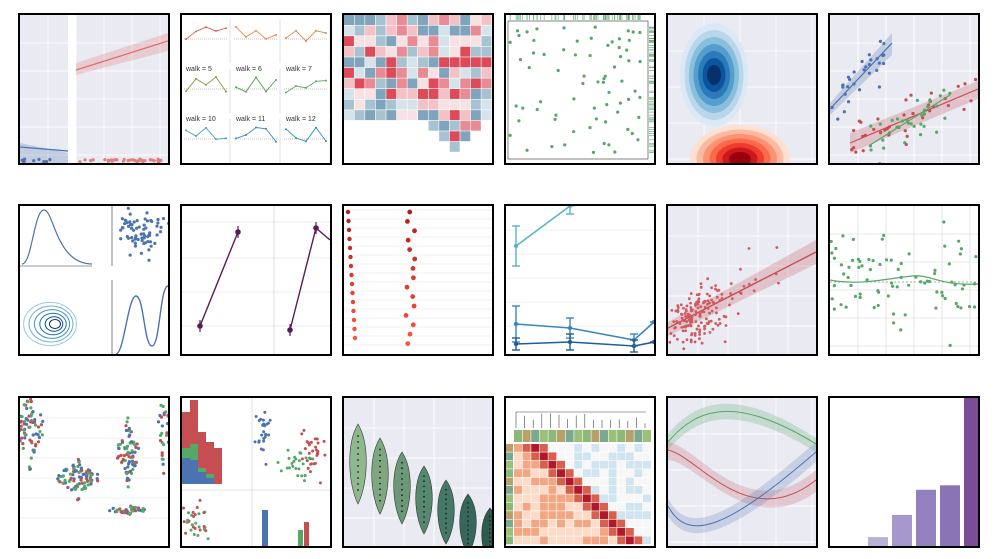 The image size is (997, 559). I want to click on violin-shape, so click(486, 526).